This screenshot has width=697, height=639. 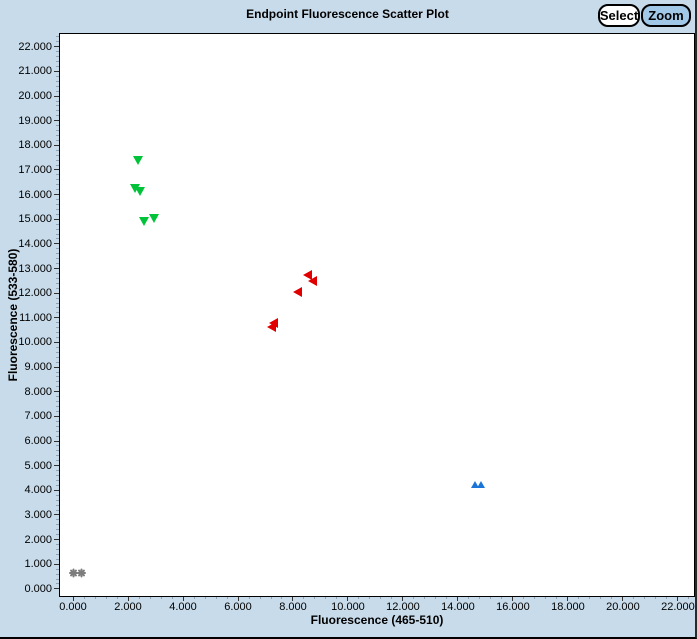 I want to click on zoom-button: Zoom, so click(x=666, y=15).